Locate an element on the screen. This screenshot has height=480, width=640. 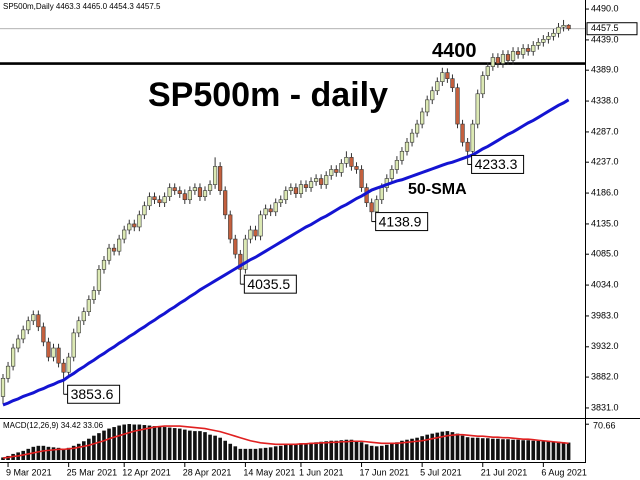
y-tick-label: 4389.0 is located at coordinates (605, 70).